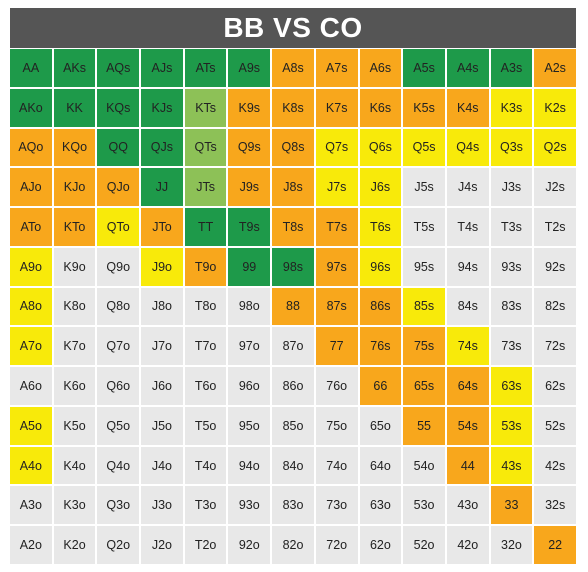  Describe the element at coordinates (467, 266) in the screenshot. I see `hand-cell-94s: 94s` at that location.